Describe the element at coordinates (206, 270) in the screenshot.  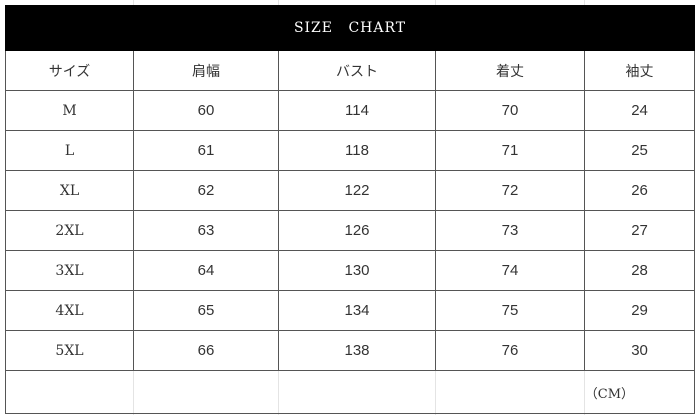
I see `value-cell: 64` at that location.